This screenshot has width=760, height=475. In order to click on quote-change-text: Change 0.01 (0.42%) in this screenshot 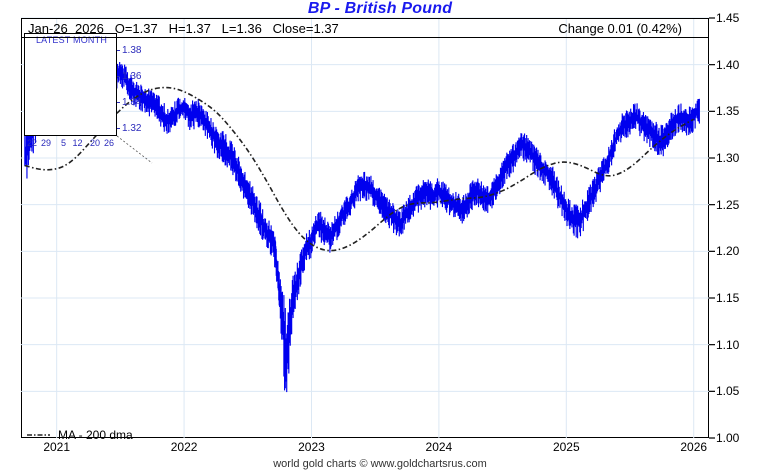, I will do `click(620, 28)`.